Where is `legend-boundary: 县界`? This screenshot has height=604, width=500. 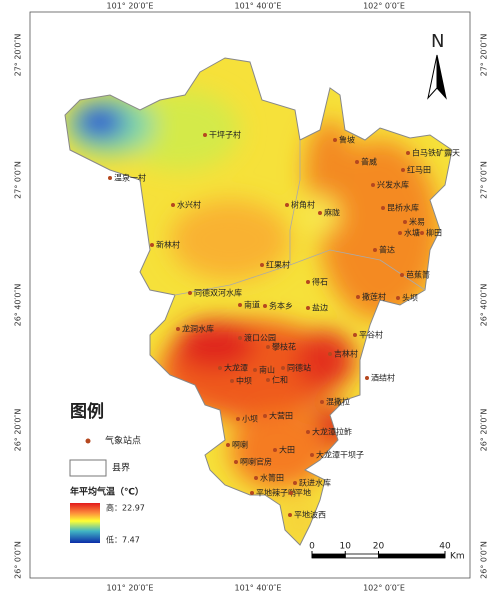
legend-boundary: 县界 is located at coordinates (121, 468).